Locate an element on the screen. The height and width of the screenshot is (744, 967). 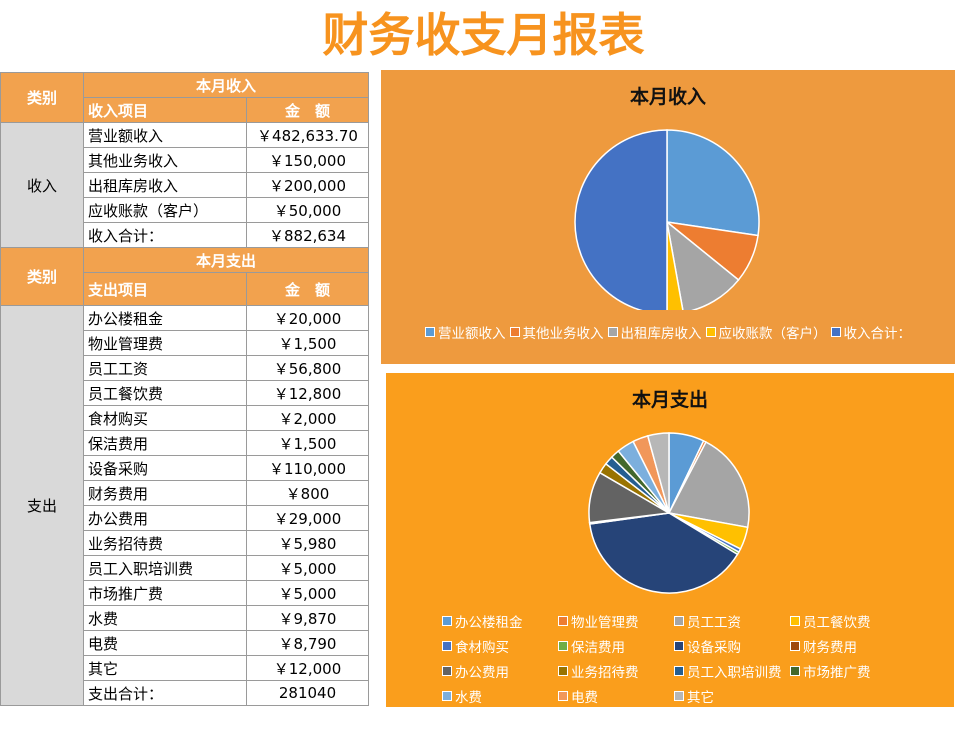
group-label: 支出 is located at coordinates (42, 506).